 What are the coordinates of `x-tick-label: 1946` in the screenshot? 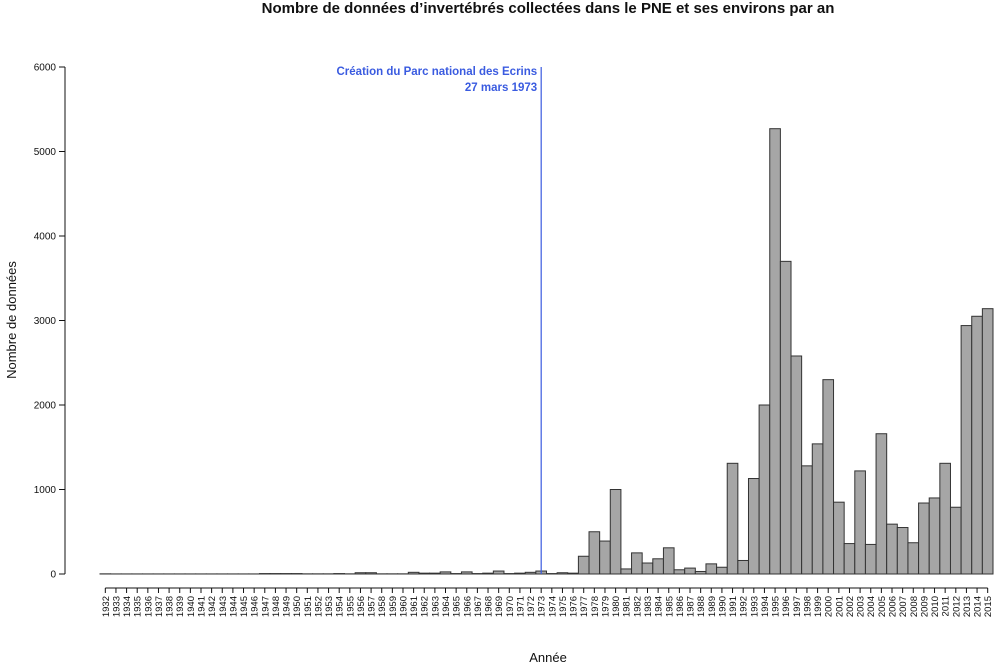 It's located at (255, 606).